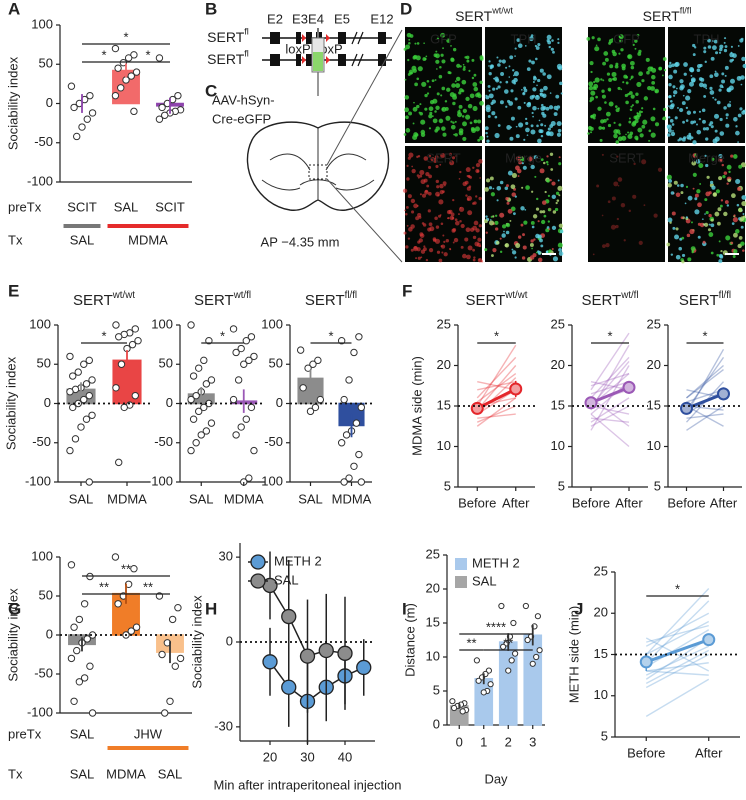 The width and height of the screenshot is (746, 800). What do you see at coordinates (258, 581) in the screenshot?
I see `legend-marker` at bounding box center [258, 581].